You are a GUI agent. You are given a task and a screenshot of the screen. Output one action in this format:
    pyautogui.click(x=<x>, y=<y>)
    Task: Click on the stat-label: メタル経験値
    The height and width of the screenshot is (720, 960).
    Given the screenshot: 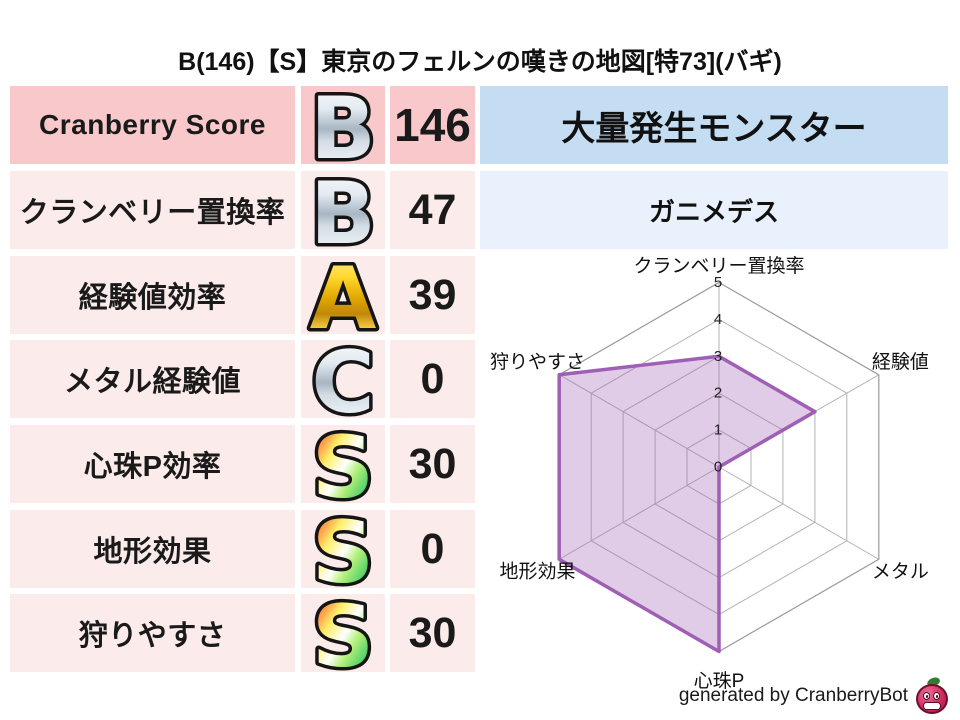 What is the action you would take?
    pyautogui.click(x=152, y=379)
    